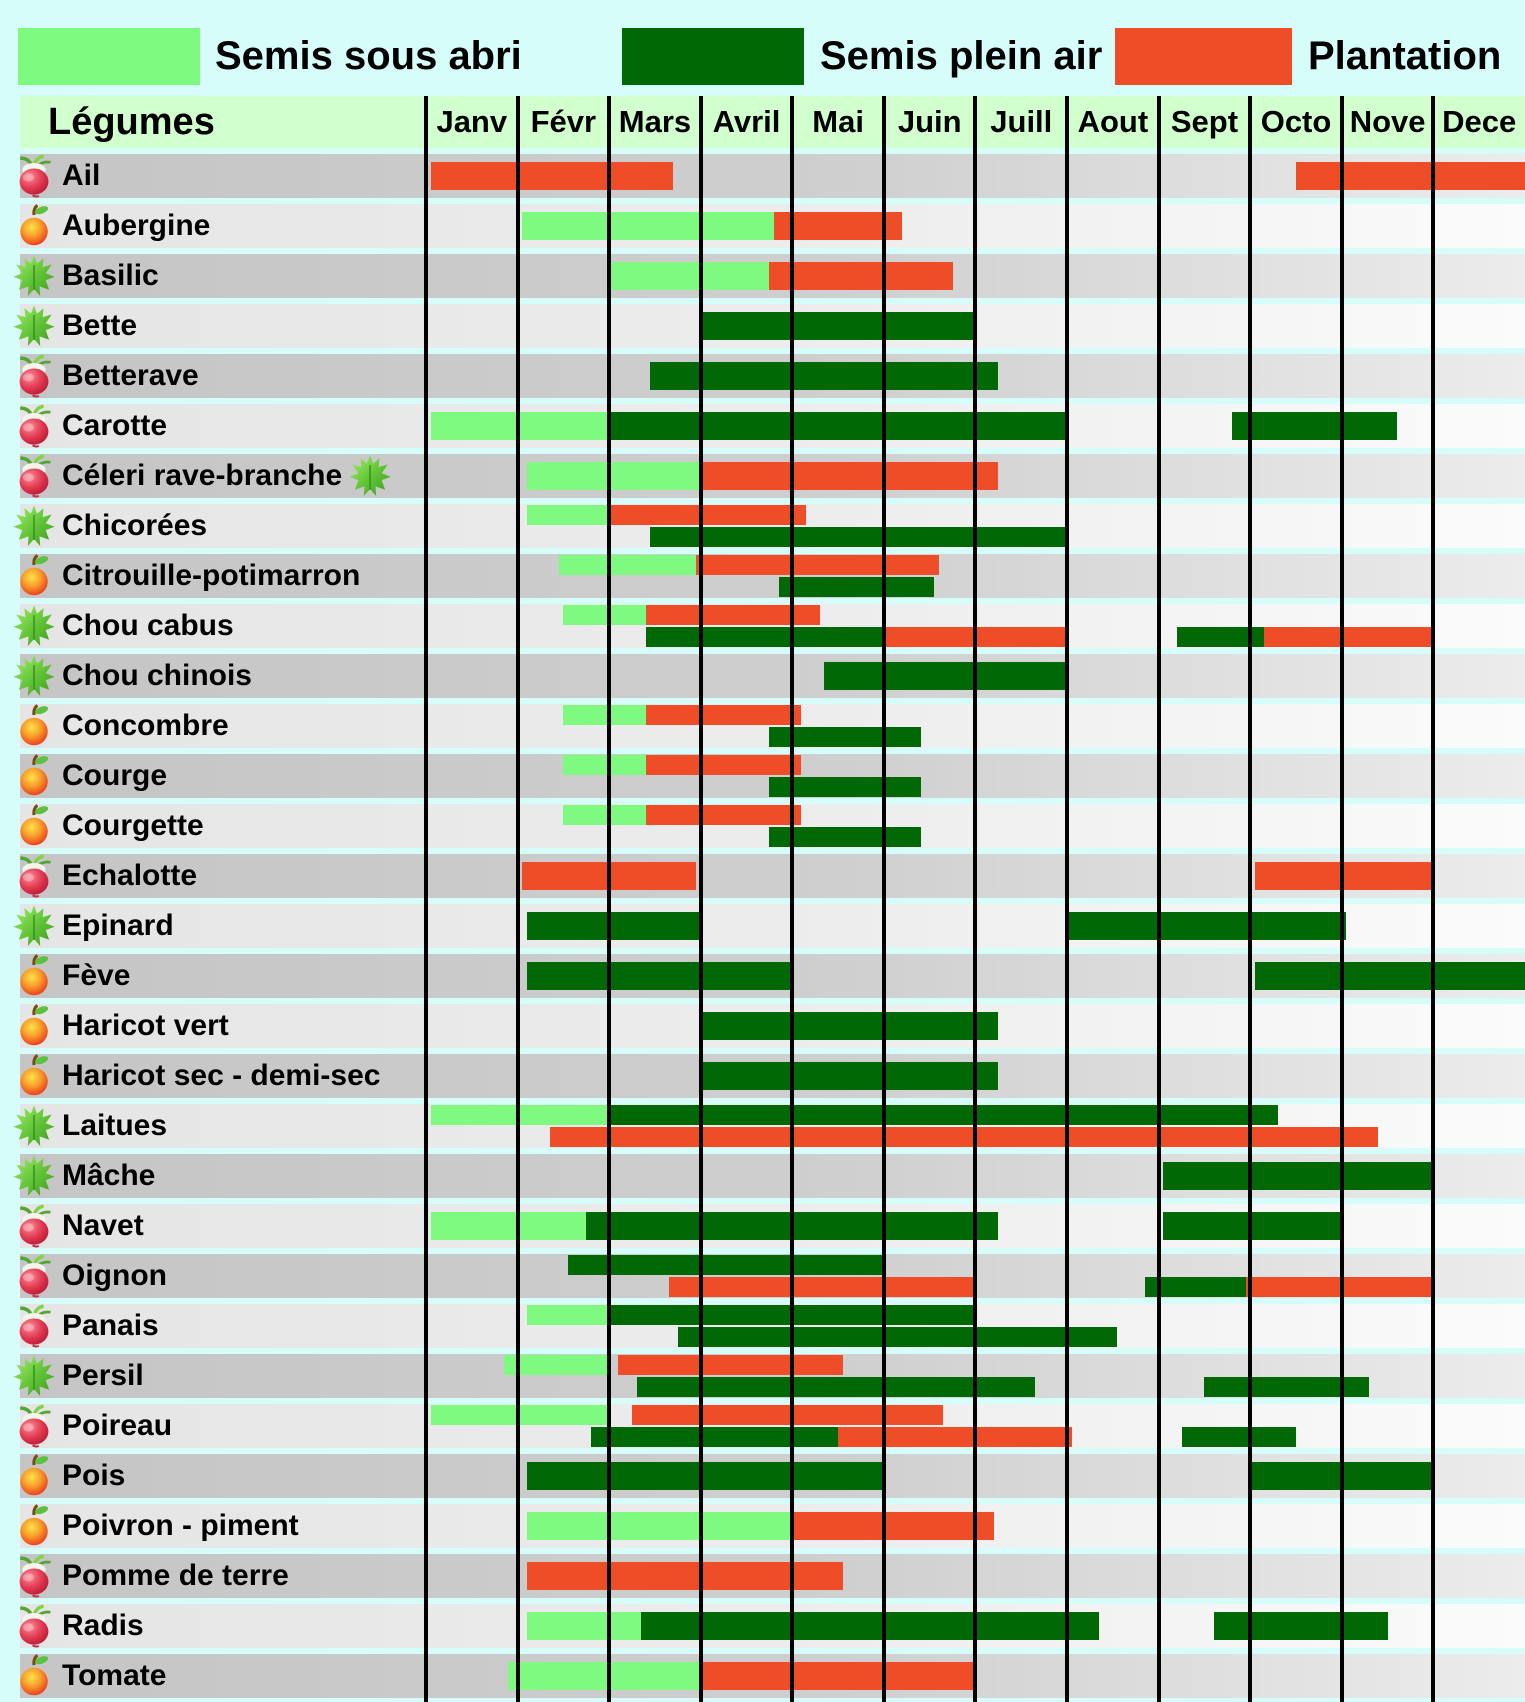 The width and height of the screenshot is (1525, 1702). I want to click on vegetable-name-cell: Basilic, so click(85, 276).